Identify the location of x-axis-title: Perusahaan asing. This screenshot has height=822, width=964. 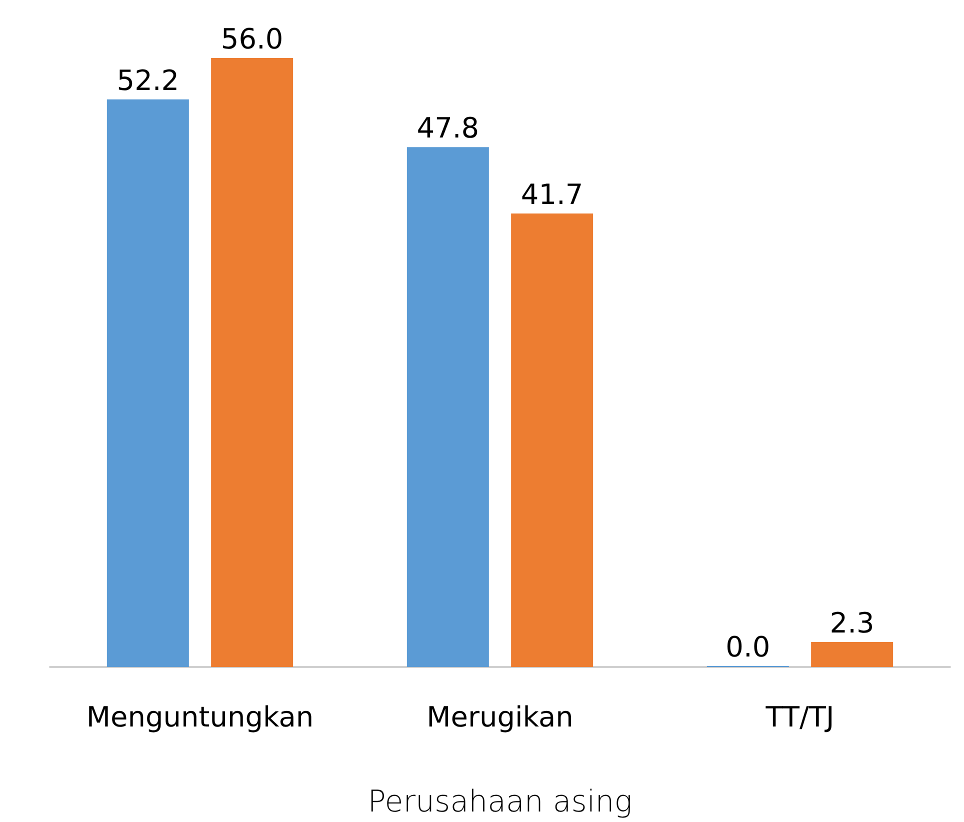
(500, 802).